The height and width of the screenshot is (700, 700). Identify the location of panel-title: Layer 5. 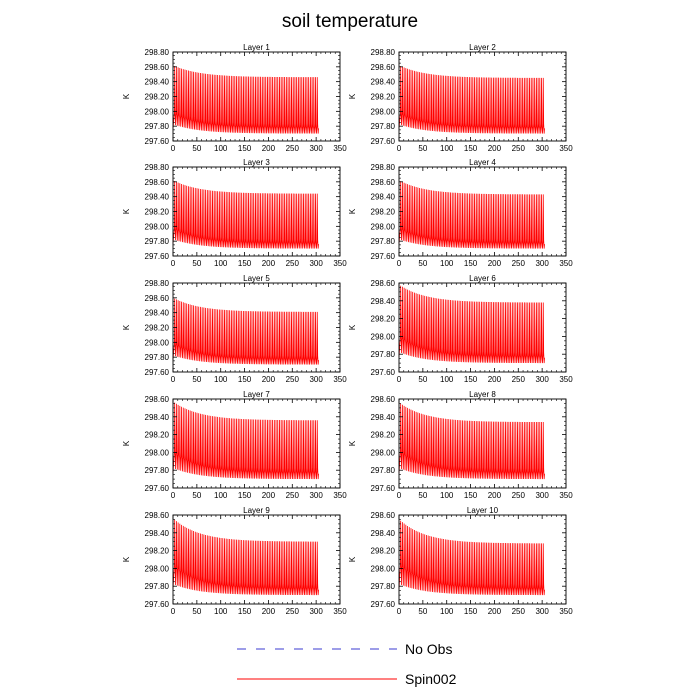
(256, 278).